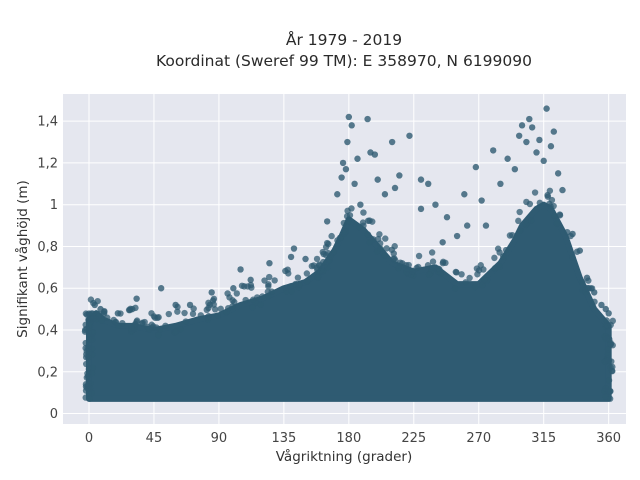 The width and height of the screenshot is (640, 480). Describe the element at coordinates (413, 438) in the screenshot. I see `x-tick-label: 225` at that location.